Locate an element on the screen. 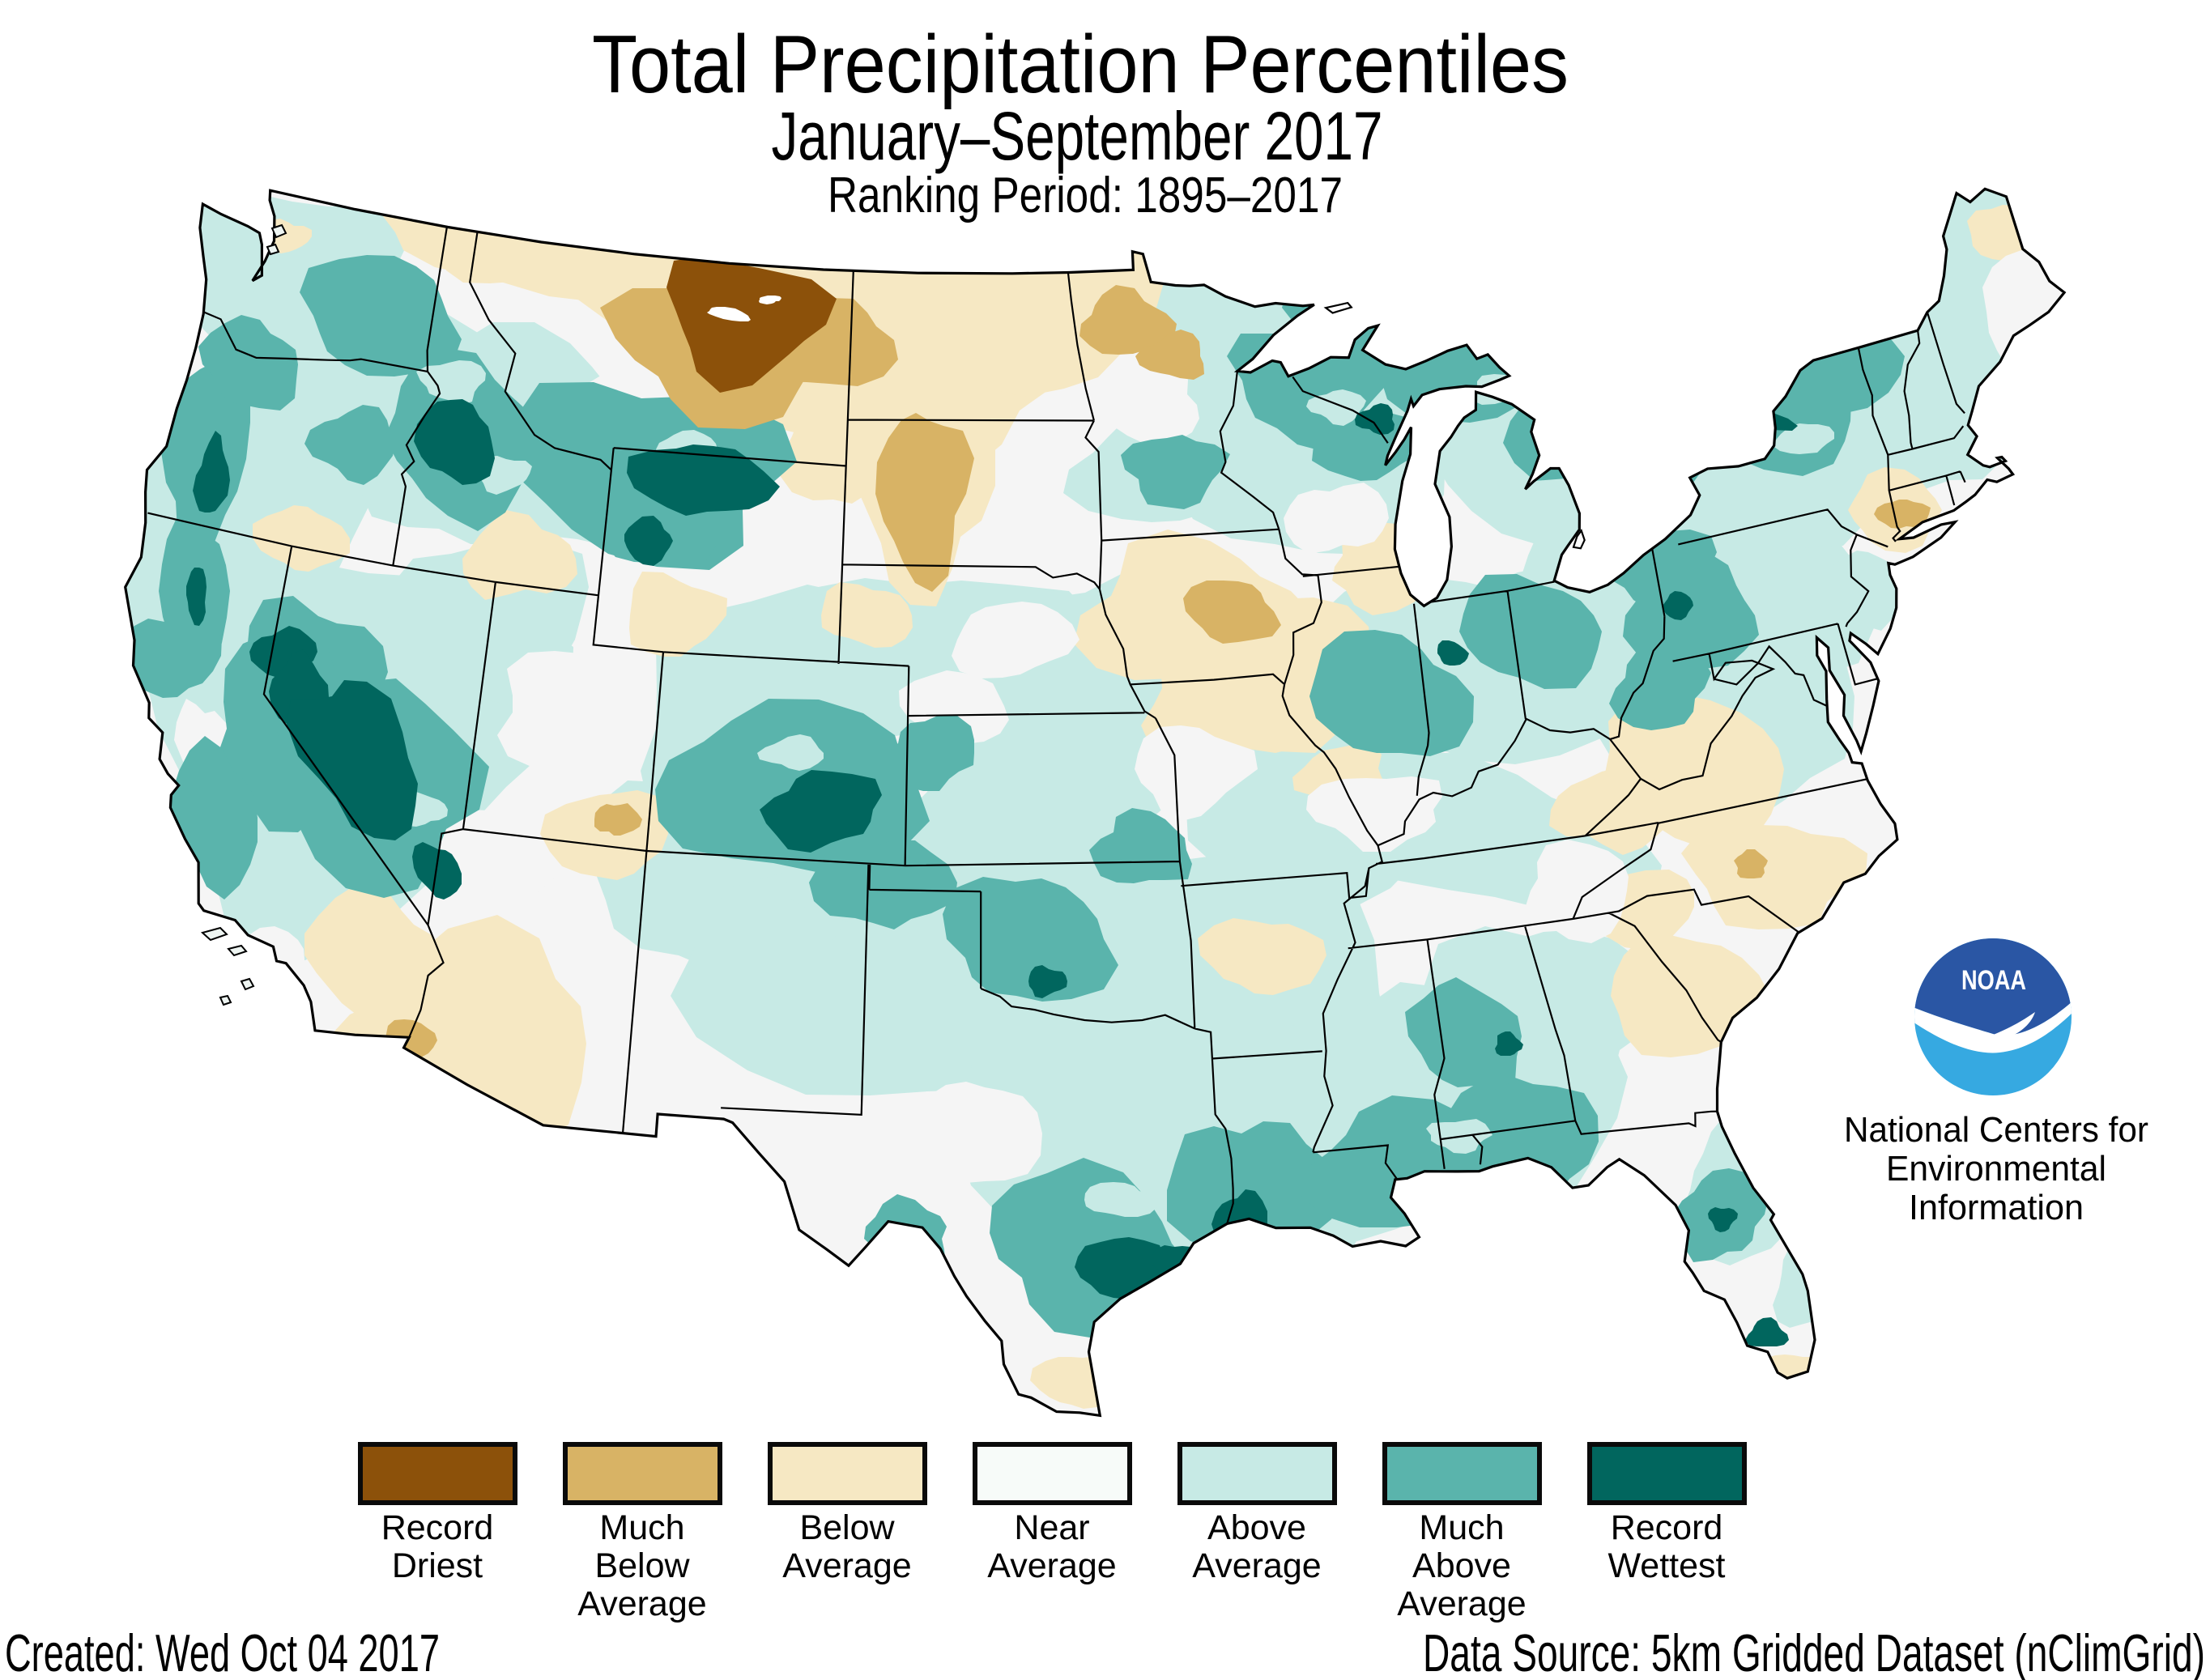 This screenshot has width=2210, height=1680. svg-text: Near is located at coordinates (1051, 1528).